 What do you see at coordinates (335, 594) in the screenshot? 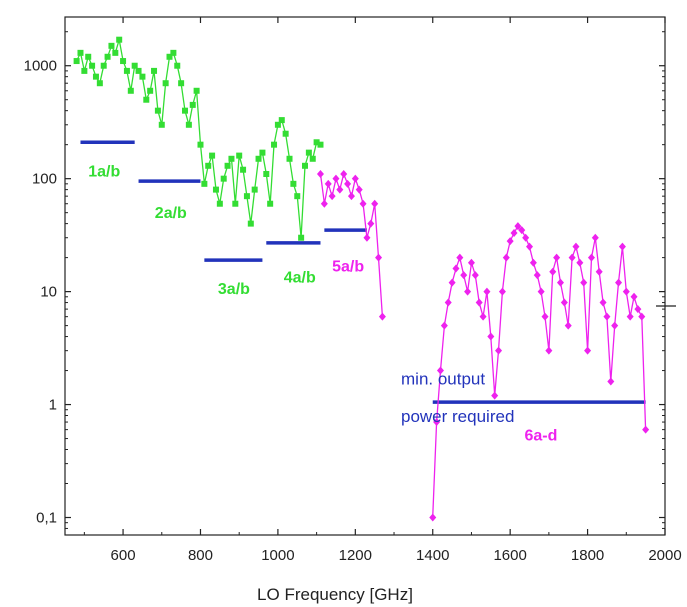
I see `x-axis-title: LO Frequency [GHz]` at bounding box center [335, 594].